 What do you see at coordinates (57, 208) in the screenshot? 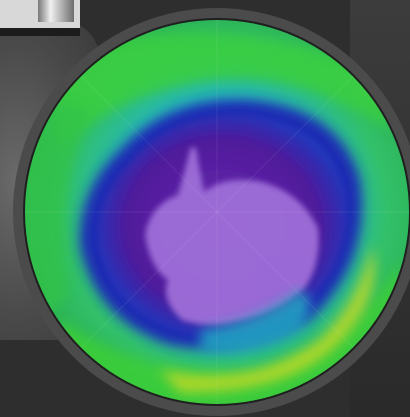
I see `green-band-left` at bounding box center [57, 208].